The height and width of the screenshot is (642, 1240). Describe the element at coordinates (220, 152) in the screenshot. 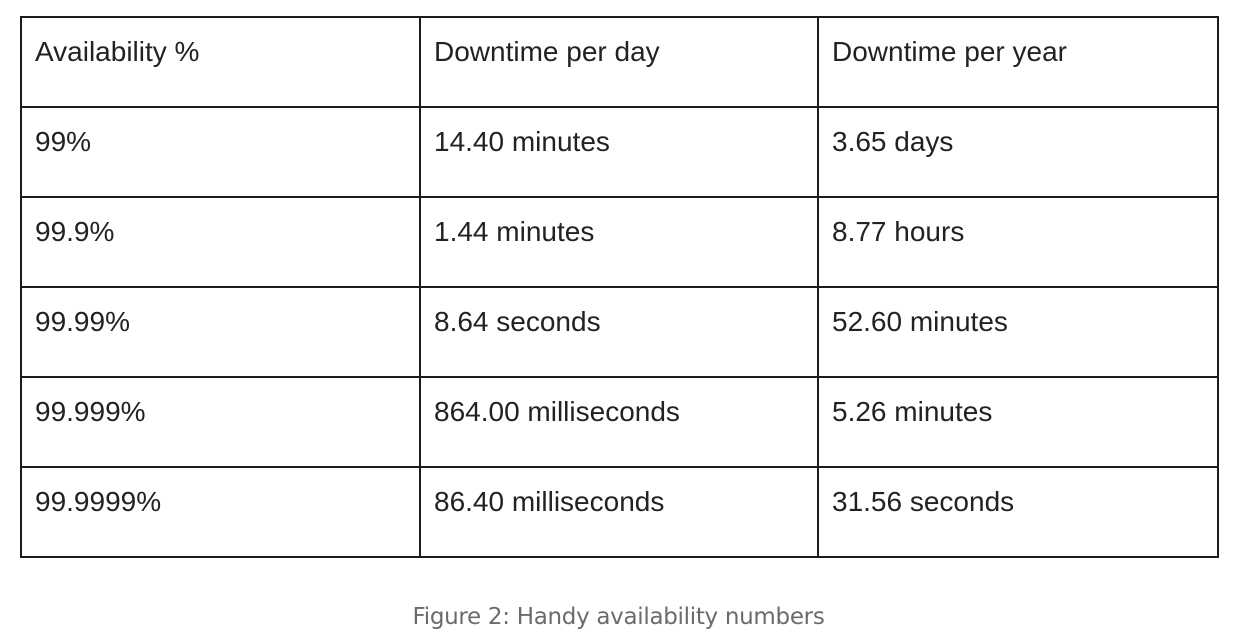

I see `availability-cell: 99%` at that location.